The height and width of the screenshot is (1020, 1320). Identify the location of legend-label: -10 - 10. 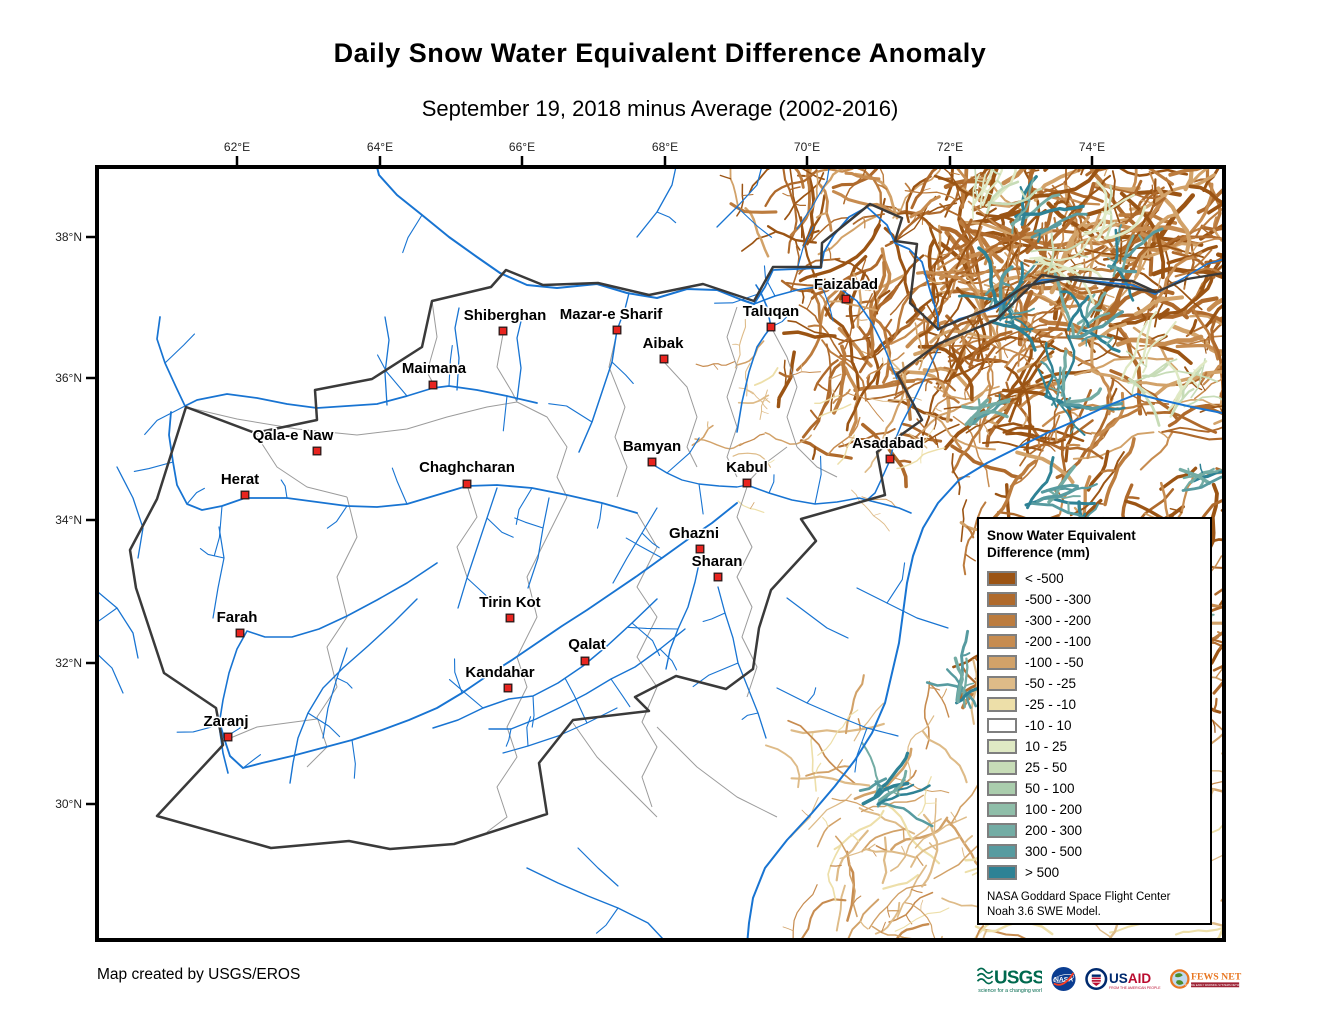
(1048, 725).